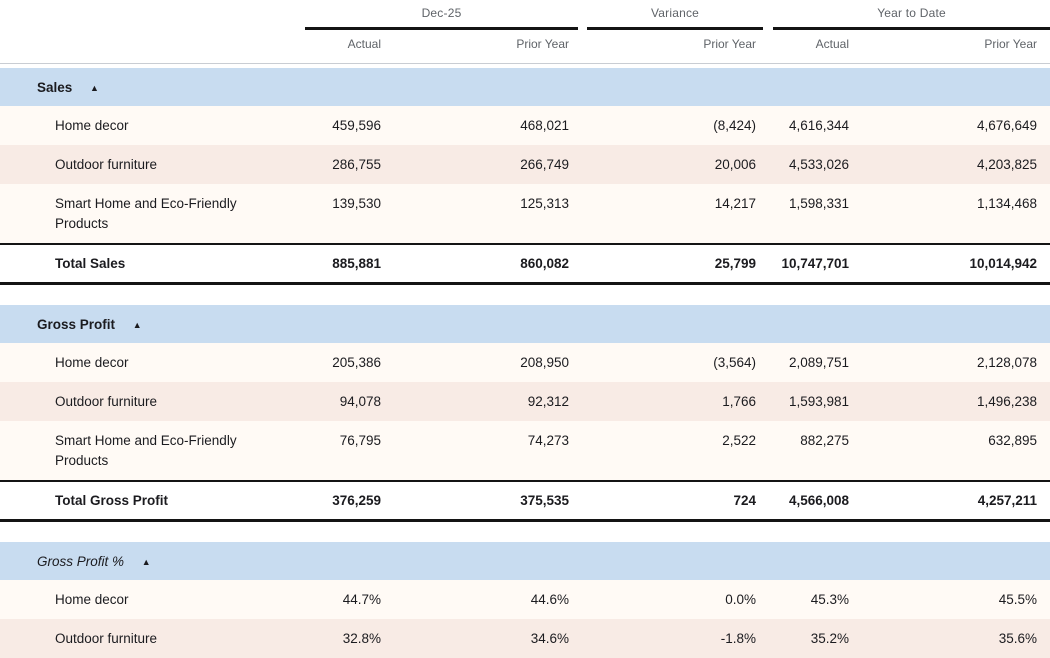 This screenshot has height=658, width=1050. Describe the element at coordinates (676, 47) in the screenshot. I see `subheader-variance-prior-year: Prior Year` at that location.